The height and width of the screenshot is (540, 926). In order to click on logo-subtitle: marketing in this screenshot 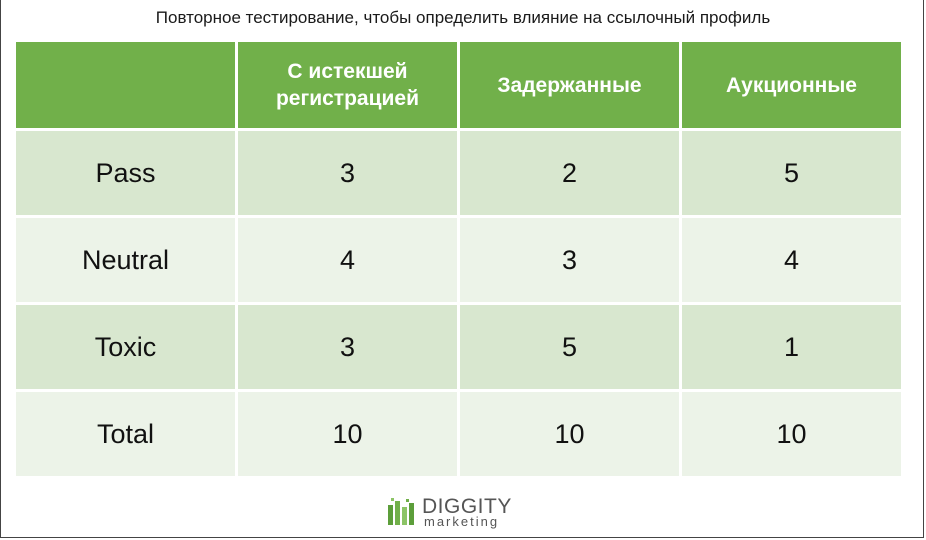, I will do `click(462, 521)`.